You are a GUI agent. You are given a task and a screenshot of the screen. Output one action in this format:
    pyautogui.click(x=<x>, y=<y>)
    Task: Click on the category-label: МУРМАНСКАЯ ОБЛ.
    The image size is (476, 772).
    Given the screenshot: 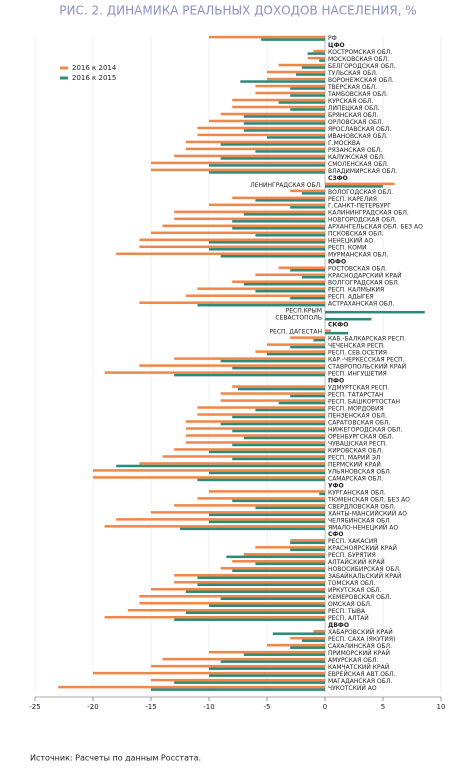 What is the action you would take?
    pyautogui.click(x=358, y=255)
    